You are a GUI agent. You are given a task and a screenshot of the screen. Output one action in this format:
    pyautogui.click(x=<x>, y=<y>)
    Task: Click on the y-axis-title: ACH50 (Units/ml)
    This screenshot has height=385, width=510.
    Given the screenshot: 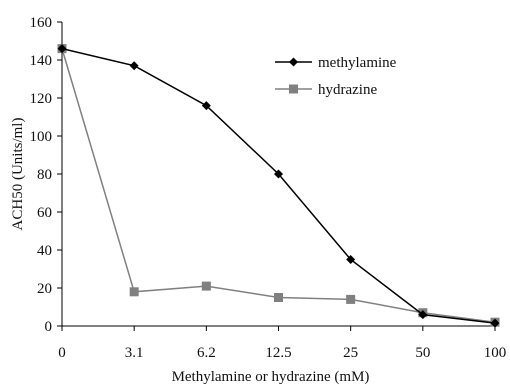 What is the action you would take?
    pyautogui.click(x=18, y=174)
    